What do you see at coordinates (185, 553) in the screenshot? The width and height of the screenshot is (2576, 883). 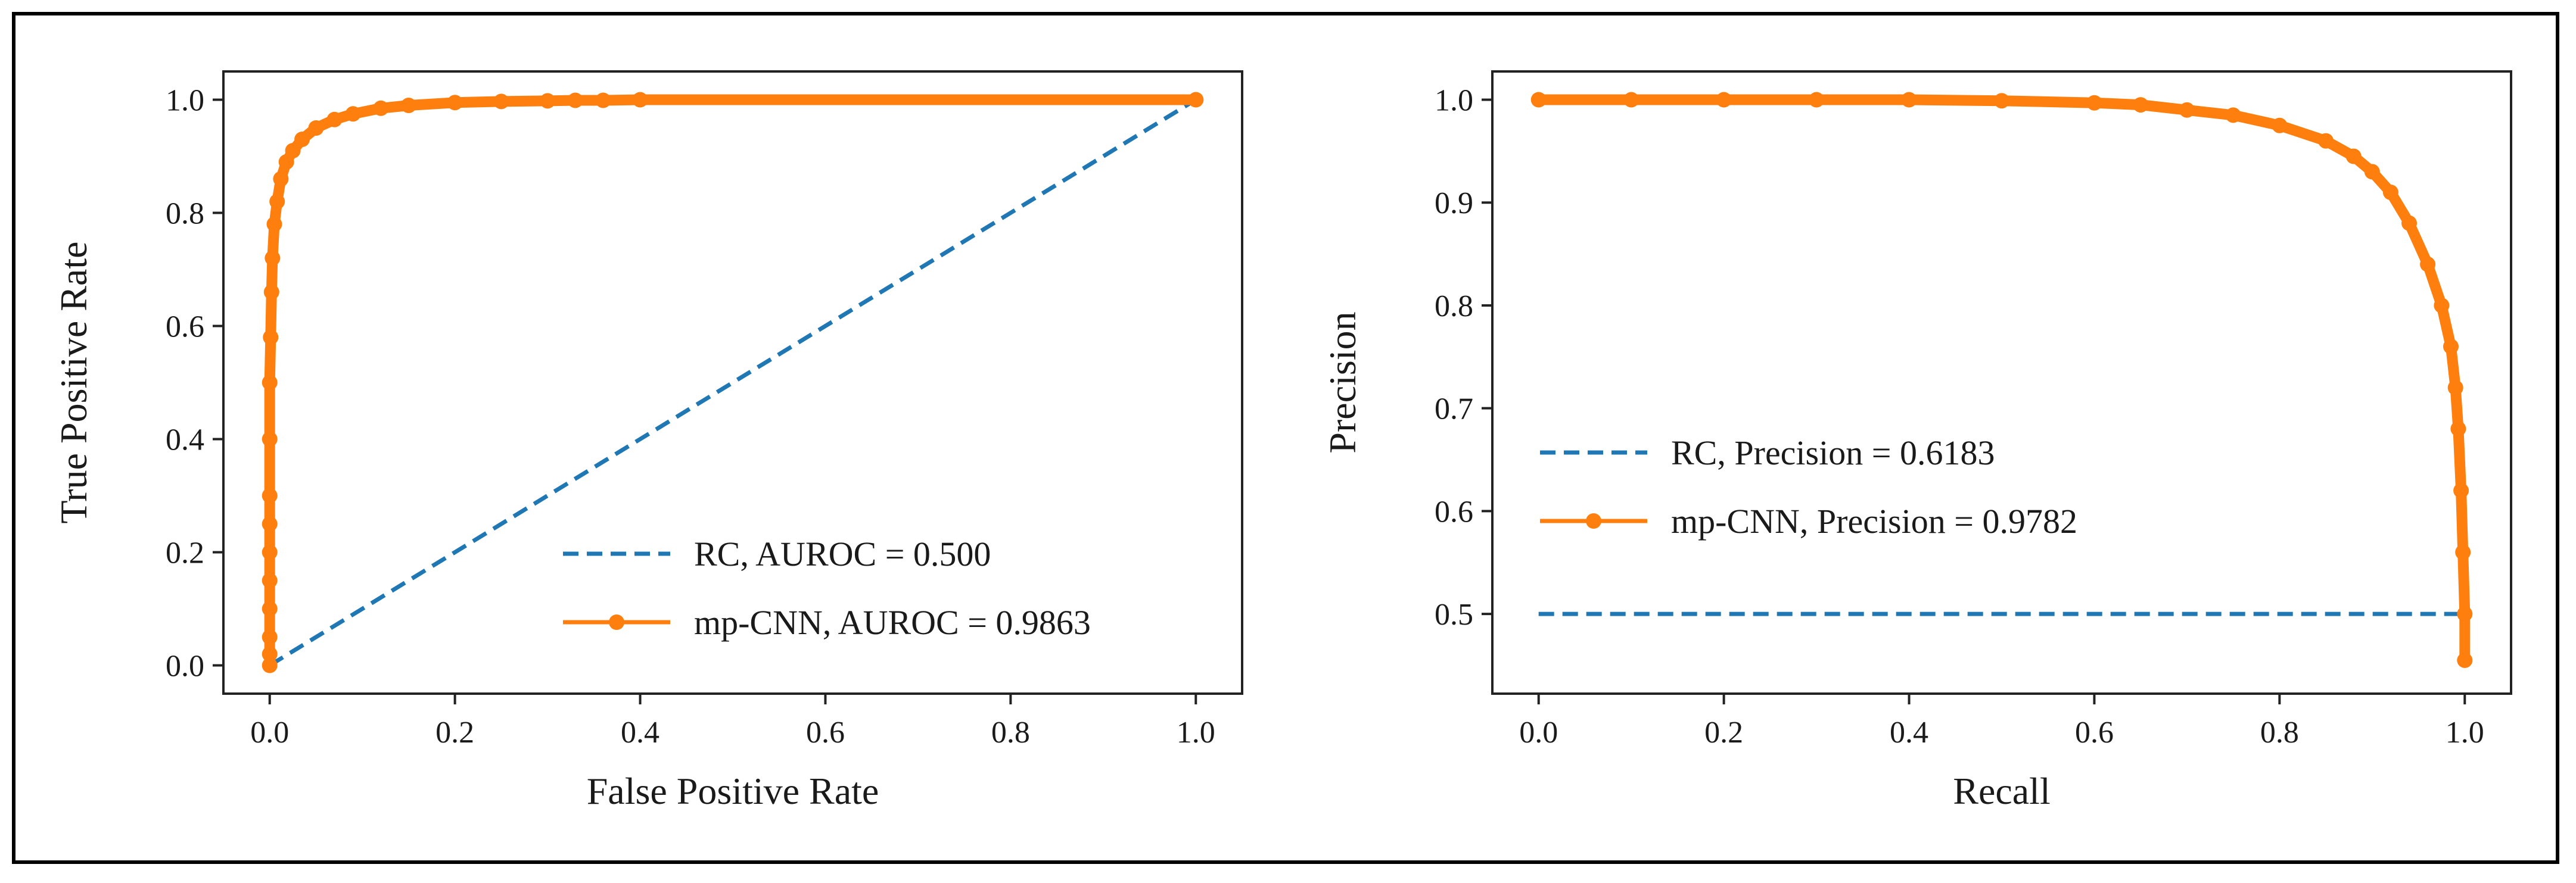 I see `y-tick-label: 0.2` at bounding box center [185, 553].